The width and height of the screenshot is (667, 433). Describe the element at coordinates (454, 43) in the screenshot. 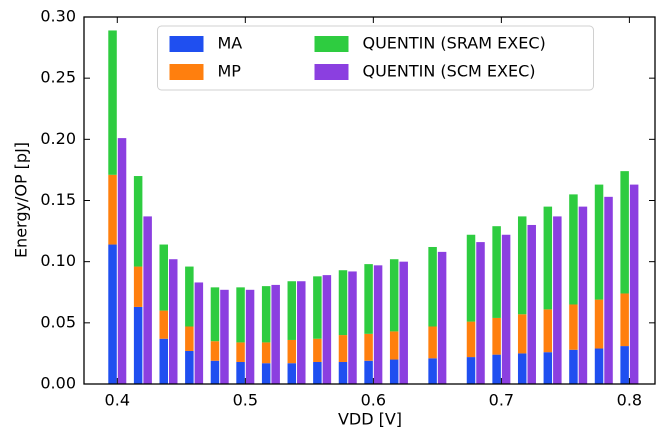

I see `legend-label: QUENTIN (SRAM EXEC)` at that location.